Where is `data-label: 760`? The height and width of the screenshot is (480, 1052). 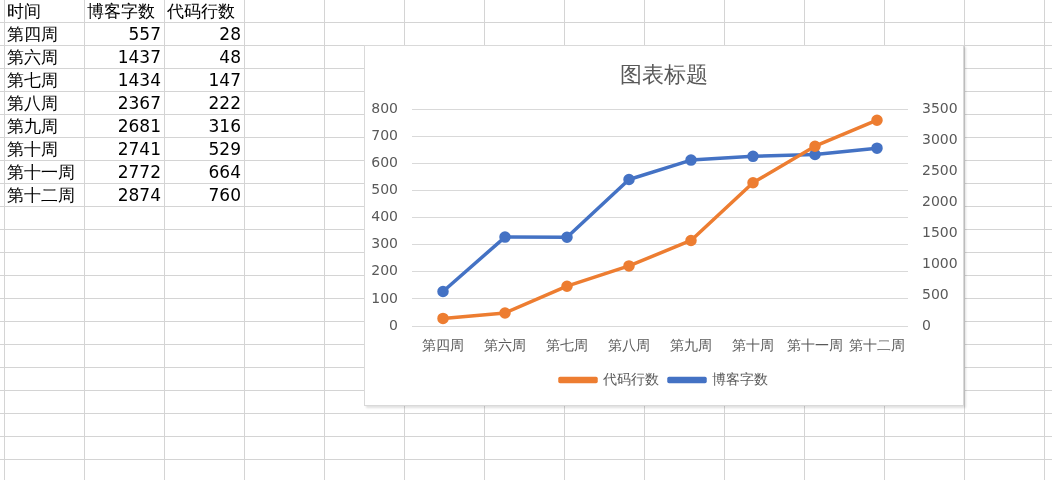 data-label: 760 is located at coordinates (224, 195).